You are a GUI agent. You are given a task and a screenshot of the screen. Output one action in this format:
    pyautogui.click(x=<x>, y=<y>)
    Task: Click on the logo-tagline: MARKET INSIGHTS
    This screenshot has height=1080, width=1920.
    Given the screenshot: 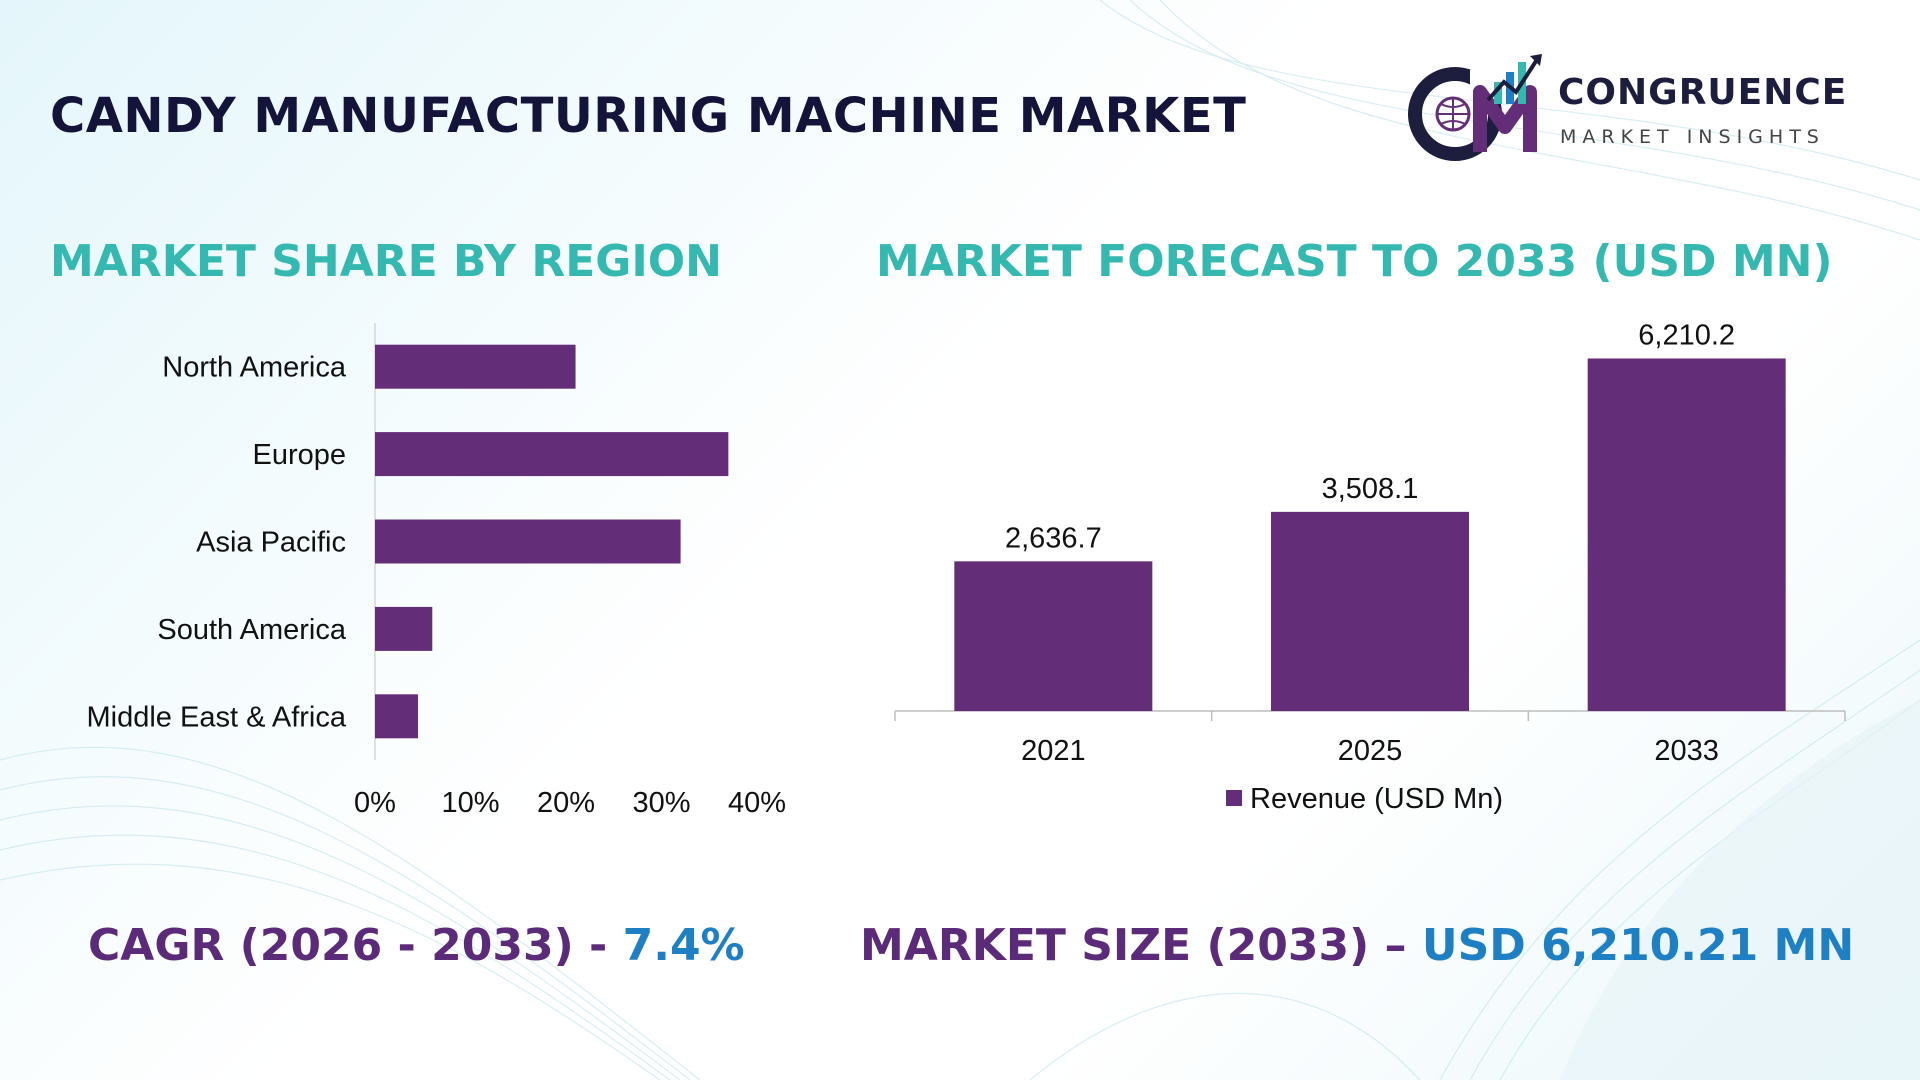 What is the action you would take?
    pyautogui.click(x=1692, y=137)
    